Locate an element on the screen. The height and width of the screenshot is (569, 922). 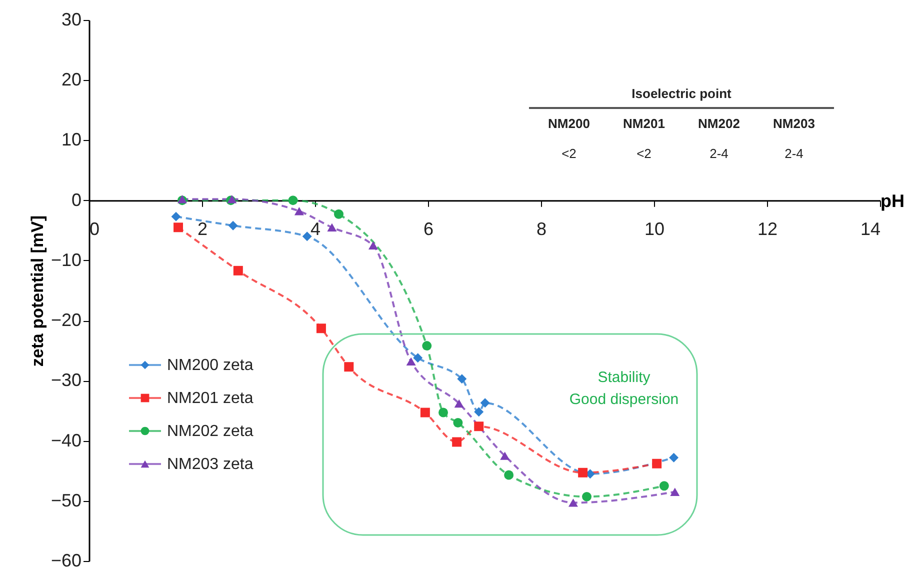
legend-label: NM201 zeta is located at coordinates (210, 398).